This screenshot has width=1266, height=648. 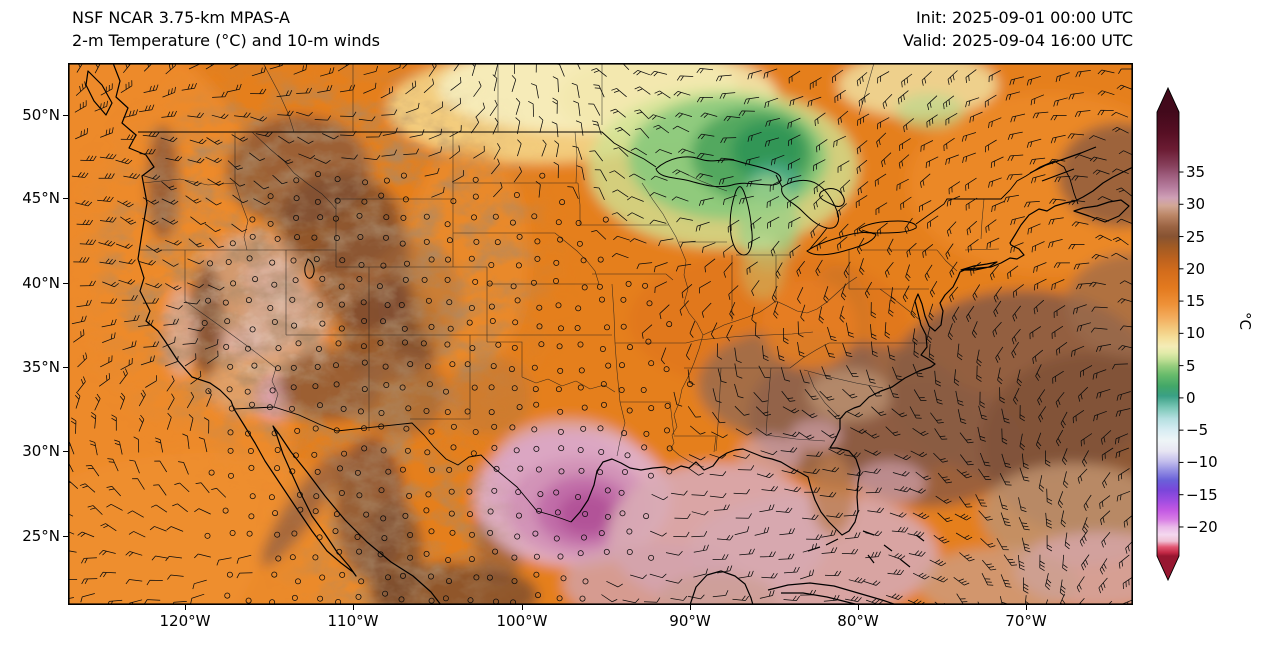 I want to click on colorbar-tick-label: −10, so click(x=1202, y=462).